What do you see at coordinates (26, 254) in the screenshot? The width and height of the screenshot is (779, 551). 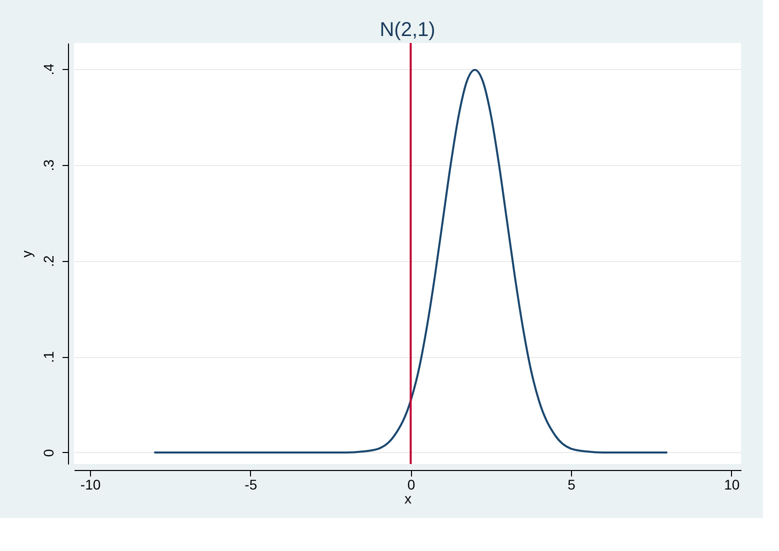 I see `y-axis-title: y` at bounding box center [26, 254].